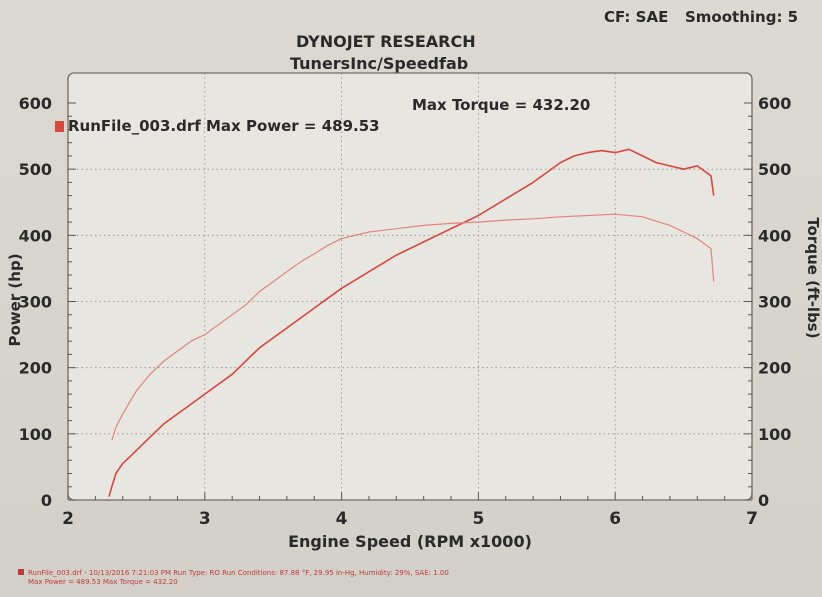  Describe the element at coordinates (15, 299) in the screenshot. I see `y-axis-label: Power (hp)` at that location.